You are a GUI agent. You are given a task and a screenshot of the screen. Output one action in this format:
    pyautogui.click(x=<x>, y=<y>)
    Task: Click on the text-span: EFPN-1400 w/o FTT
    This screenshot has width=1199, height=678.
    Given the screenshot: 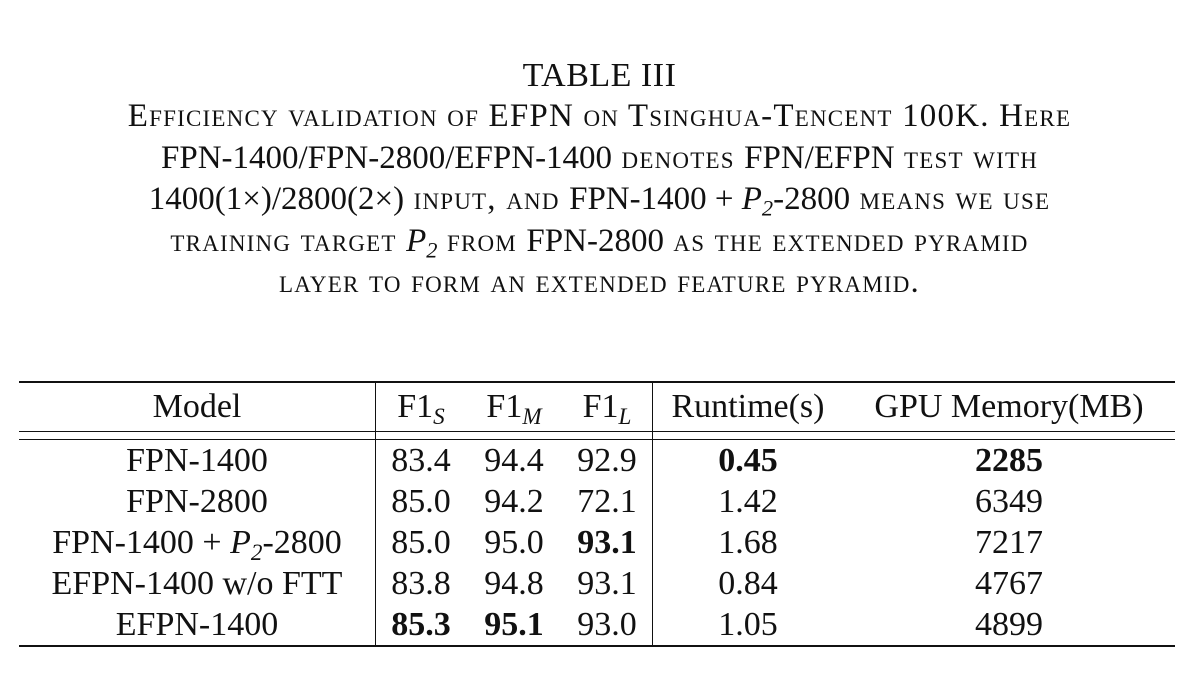 What is the action you would take?
    pyautogui.click(x=197, y=583)
    